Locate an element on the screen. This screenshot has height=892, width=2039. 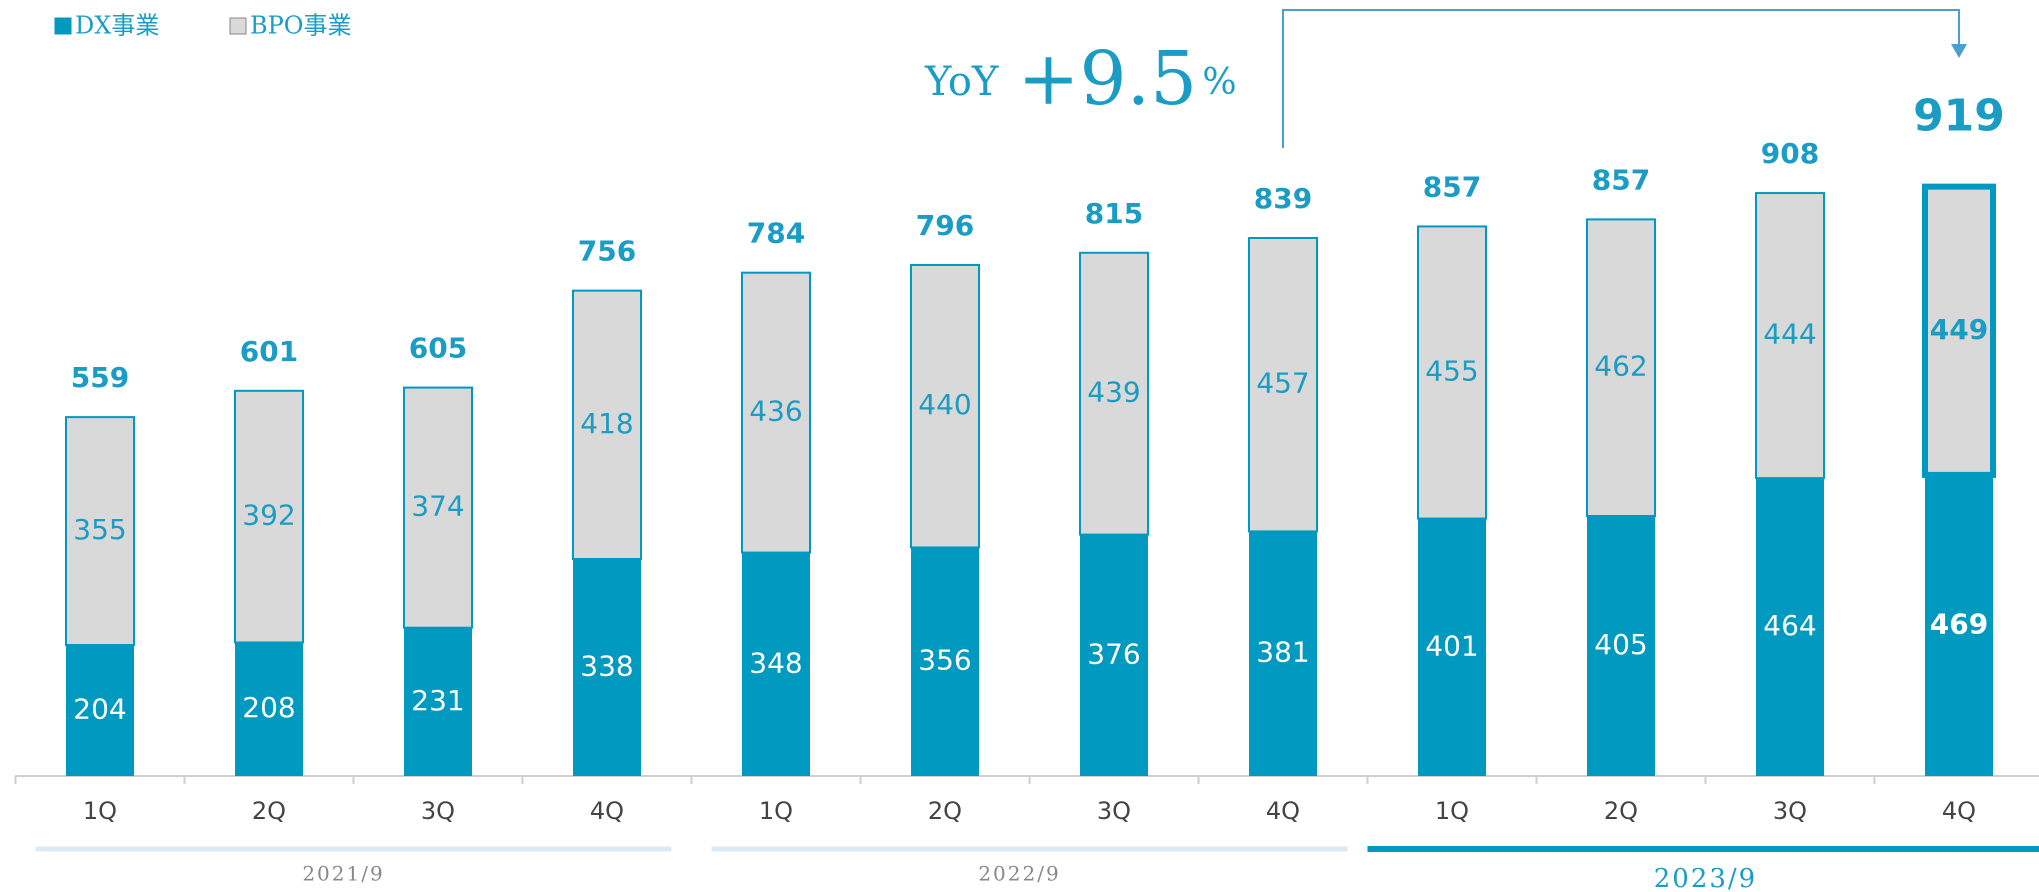
total-label: 839 is located at coordinates (1283, 198).